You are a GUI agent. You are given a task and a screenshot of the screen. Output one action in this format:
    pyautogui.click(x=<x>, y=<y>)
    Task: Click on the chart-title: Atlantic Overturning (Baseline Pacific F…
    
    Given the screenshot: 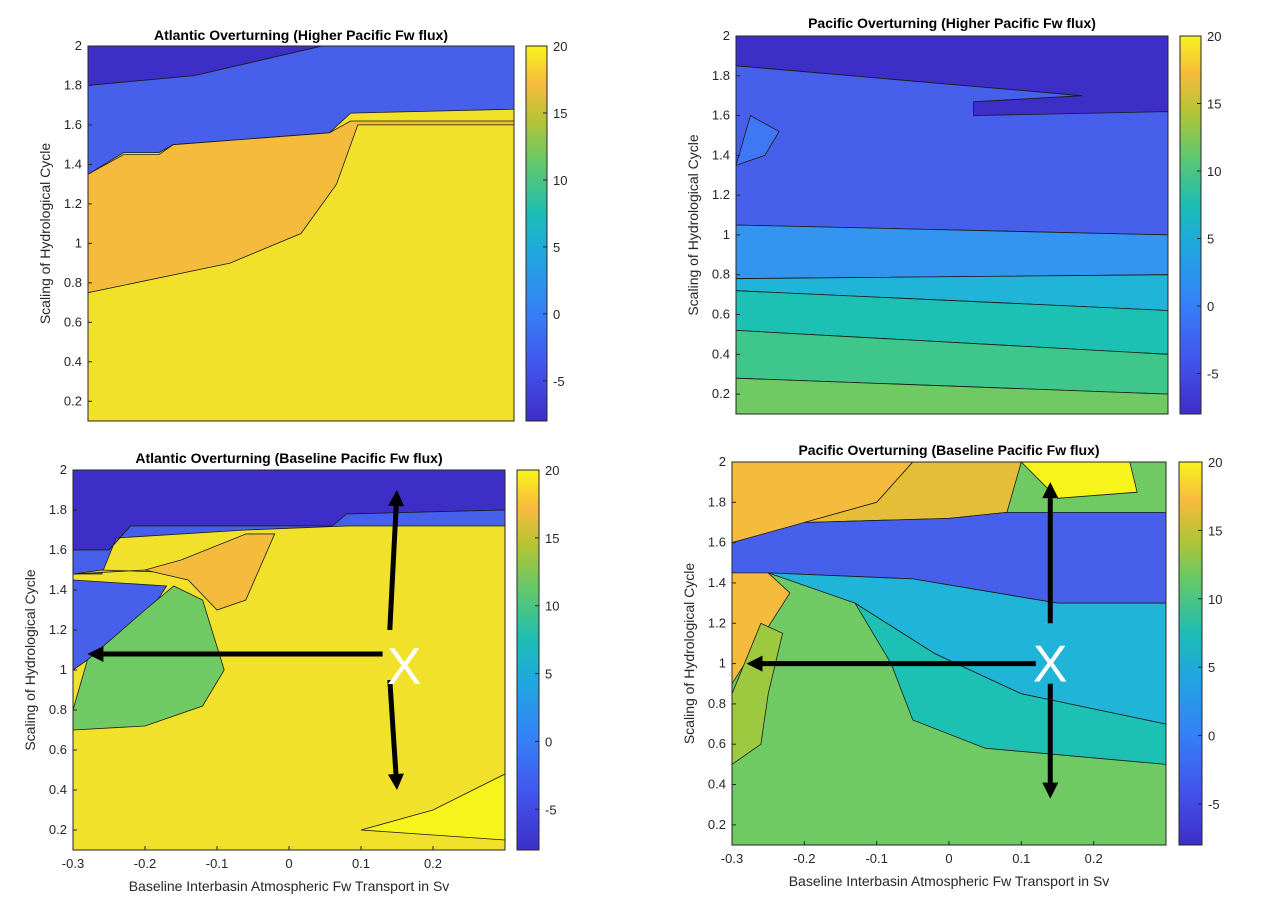 What is the action you would take?
    pyautogui.click(x=288, y=458)
    